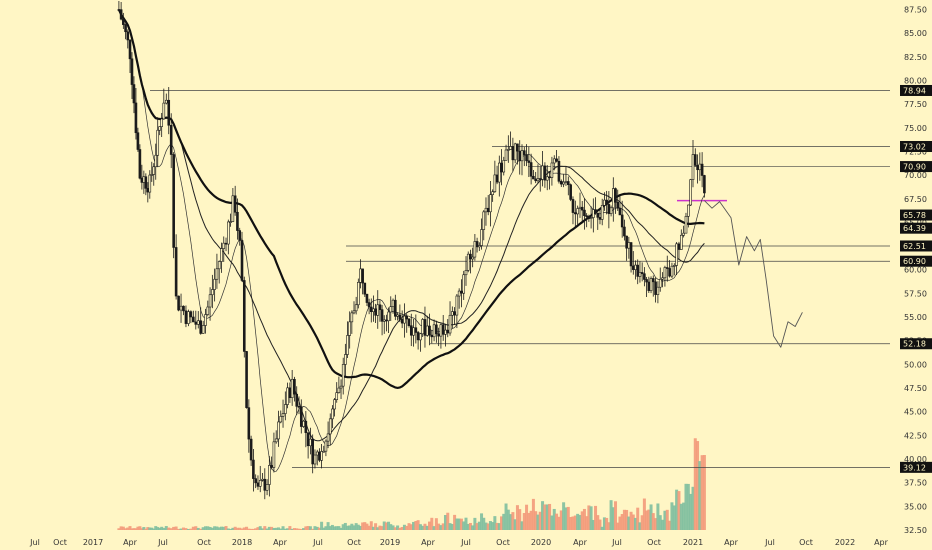 The width and height of the screenshot is (932, 550). I want to click on x-tick-label: Oct, so click(204, 542).